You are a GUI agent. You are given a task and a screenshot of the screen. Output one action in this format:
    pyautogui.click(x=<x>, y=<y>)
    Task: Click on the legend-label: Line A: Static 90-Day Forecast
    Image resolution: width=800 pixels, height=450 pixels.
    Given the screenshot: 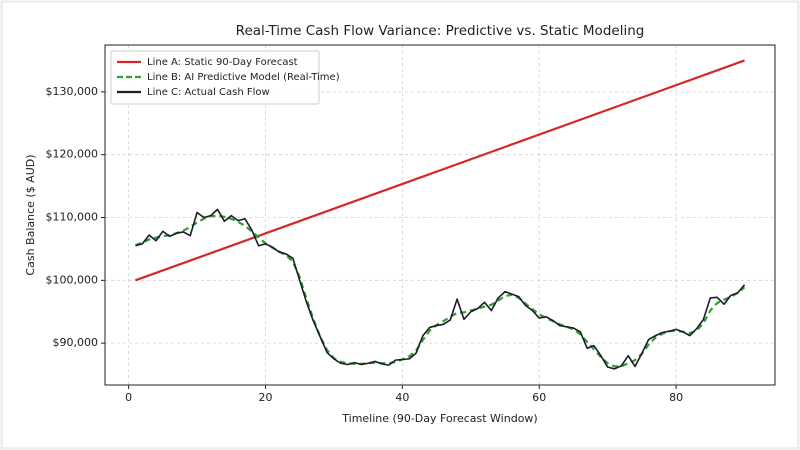 What is the action you would take?
    pyautogui.click(x=222, y=62)
    